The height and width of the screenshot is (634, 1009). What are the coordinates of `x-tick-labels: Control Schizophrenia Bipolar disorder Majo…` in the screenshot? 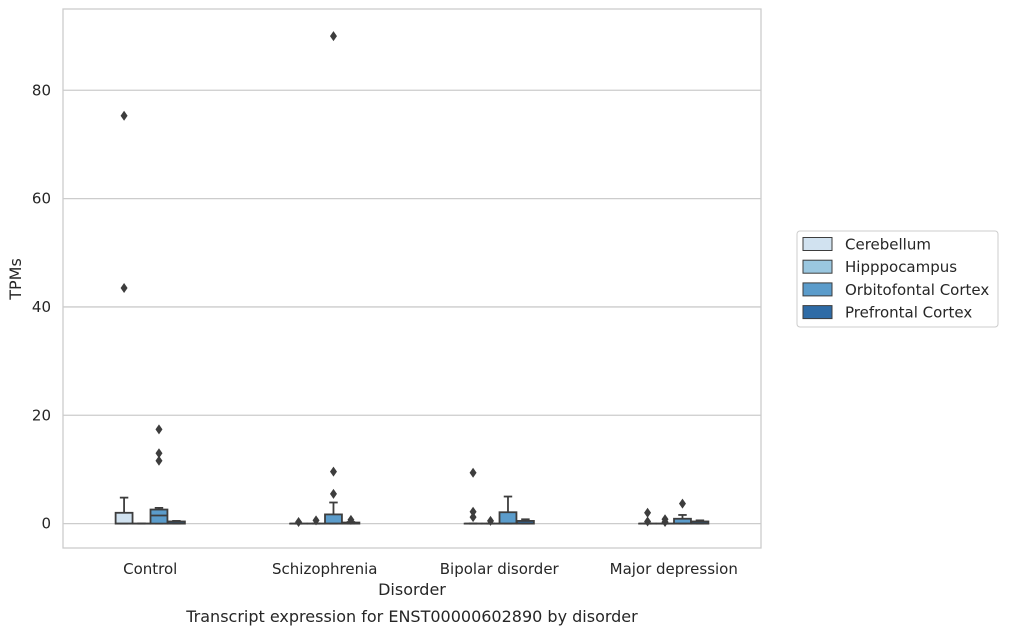 It's located at (430, 569).